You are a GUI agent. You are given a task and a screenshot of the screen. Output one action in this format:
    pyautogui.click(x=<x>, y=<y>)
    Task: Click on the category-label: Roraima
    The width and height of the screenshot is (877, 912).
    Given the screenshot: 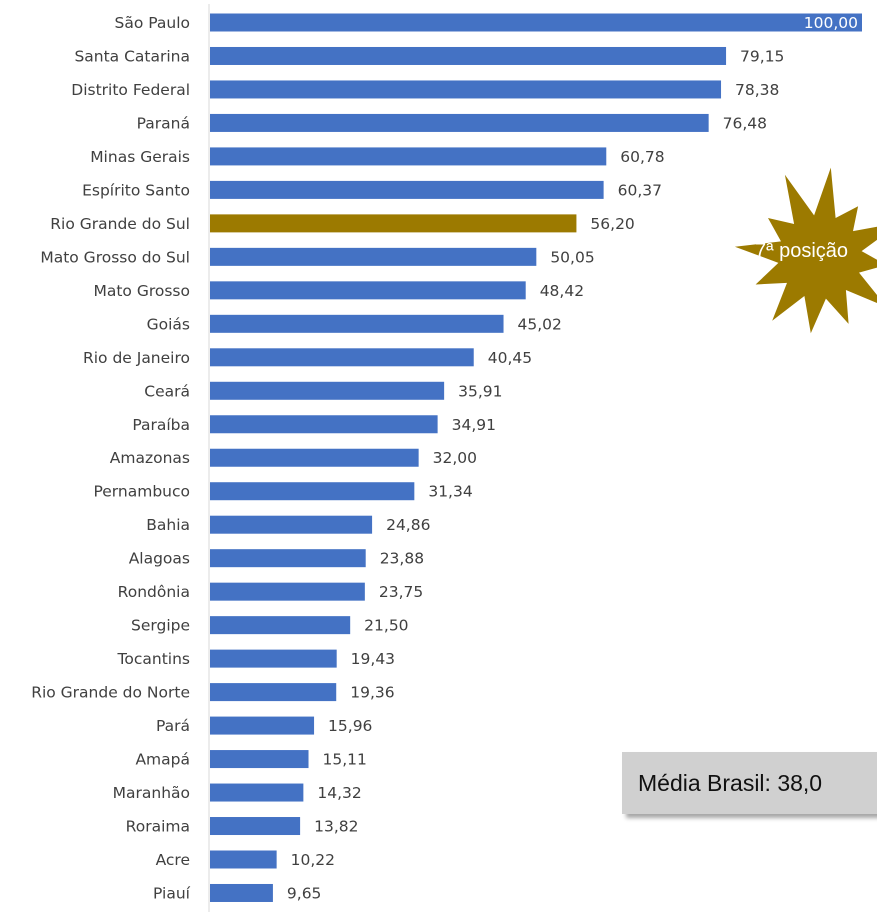 What is the action you would take?
    pyautogui.click(x=158, y=827)
    